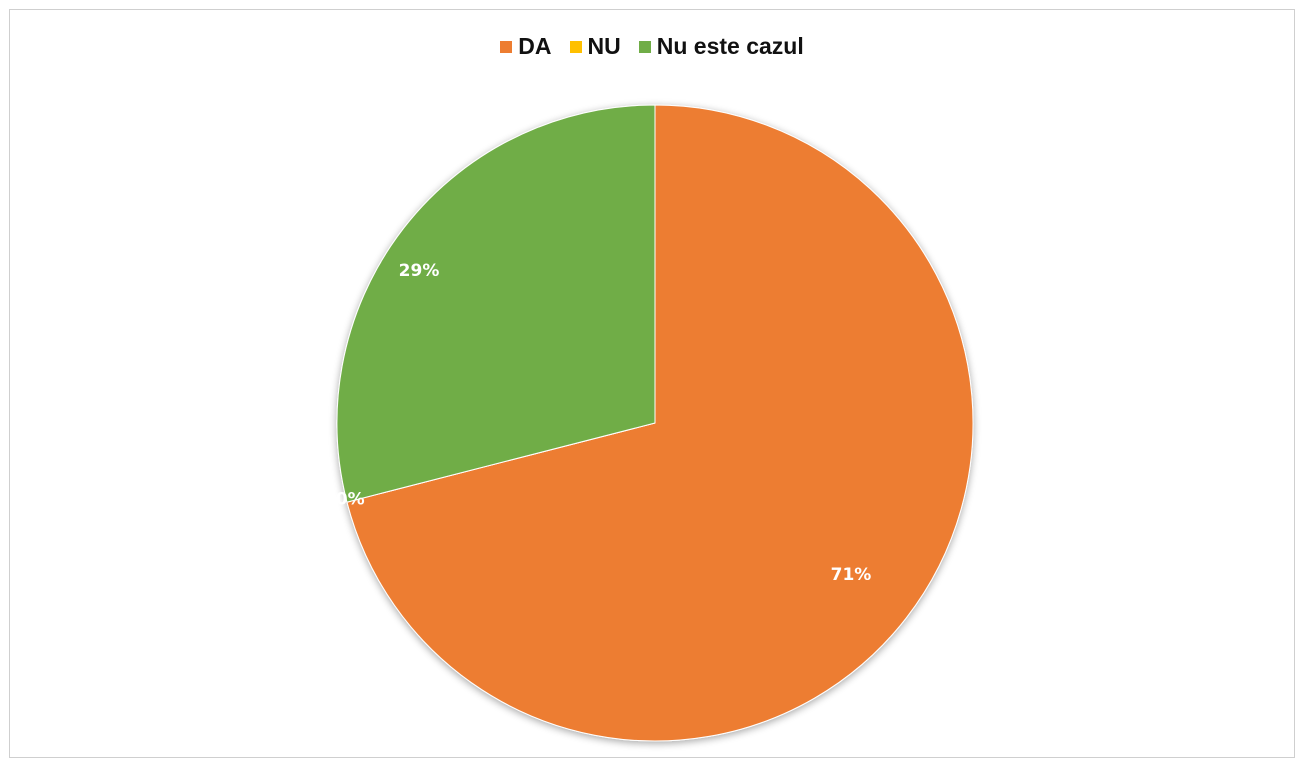  I want to click on data-label-da: 71%, so click(851, 575).